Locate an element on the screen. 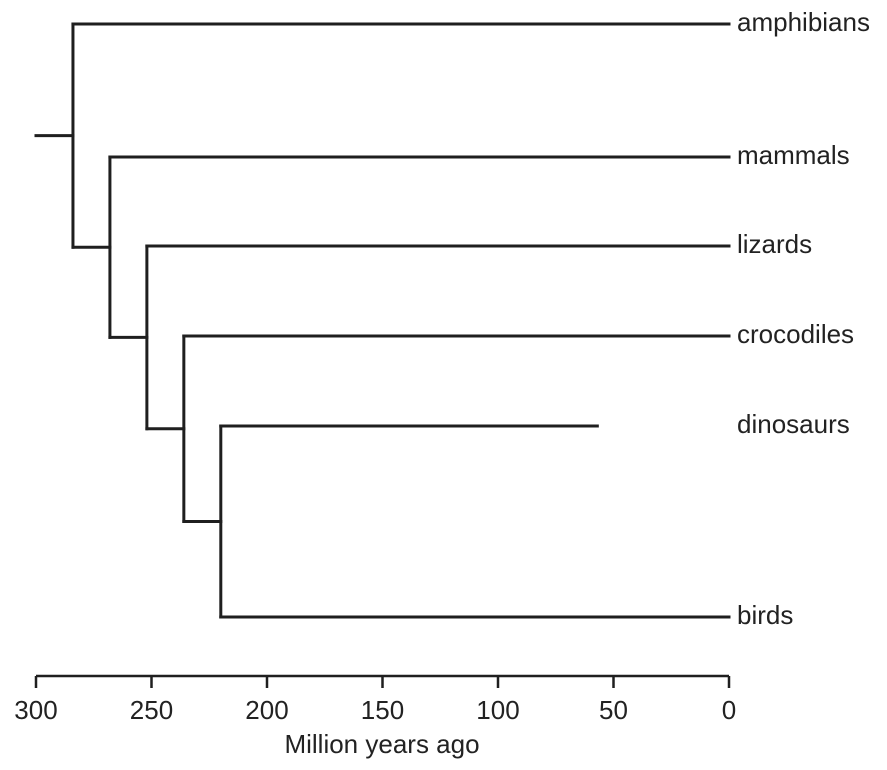  axis-title: Million years ago is located at coordinates (381, 744).